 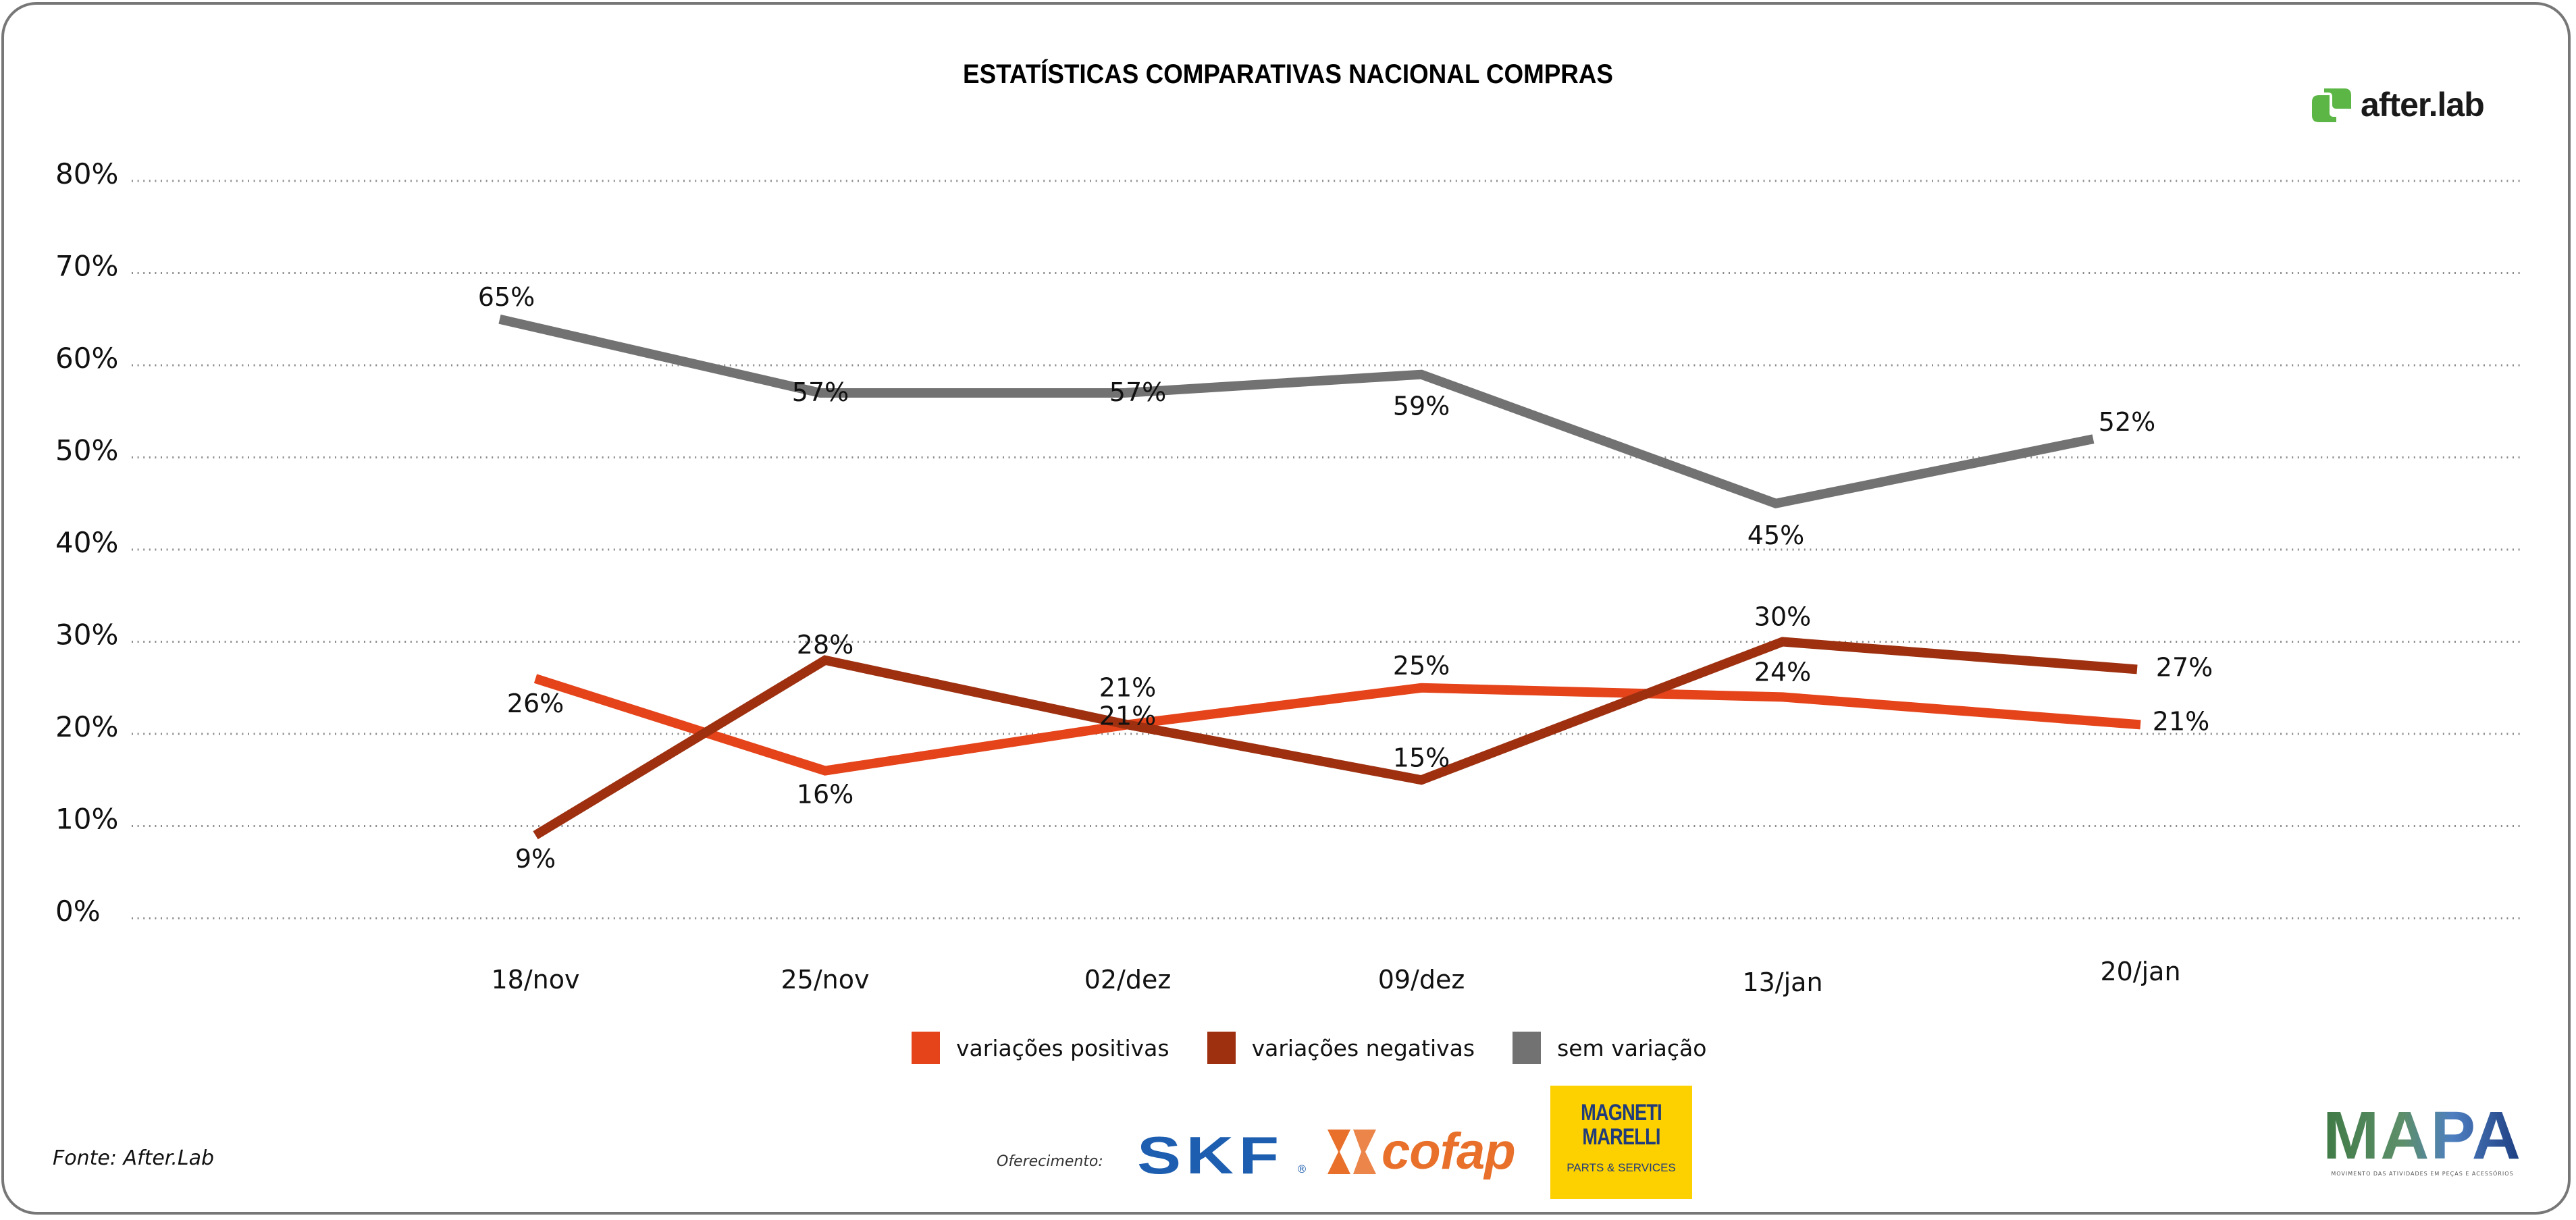 I want to click on x-tick-label: 13/jan, so click(x=1782, y=982).